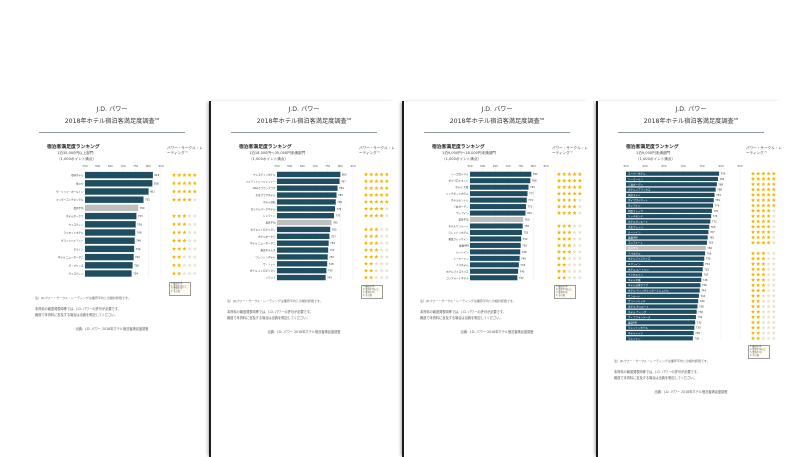 Image resolution: width=800 pixels, height=457 pixels. I want to click on data-label: 816, so click(156, 183).